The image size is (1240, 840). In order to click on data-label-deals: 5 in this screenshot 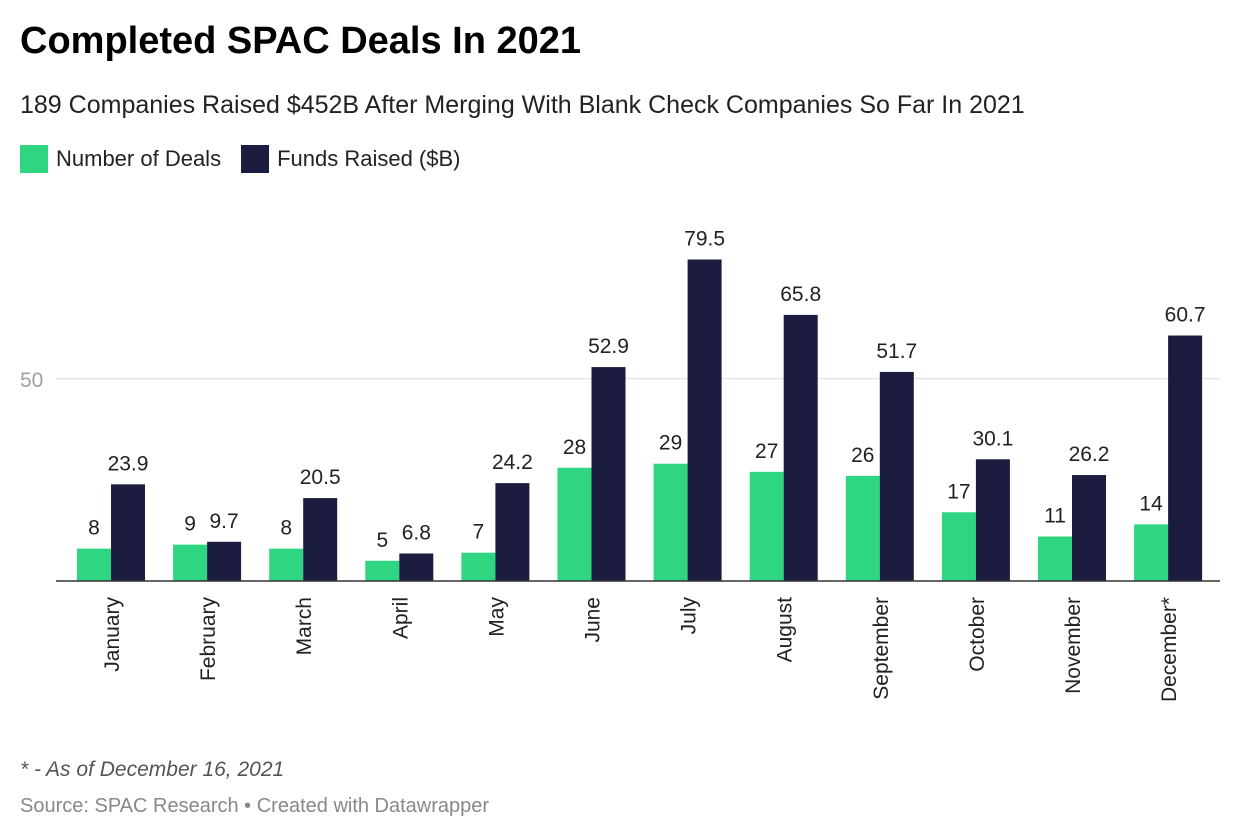, I will do `click(382, 540)`.